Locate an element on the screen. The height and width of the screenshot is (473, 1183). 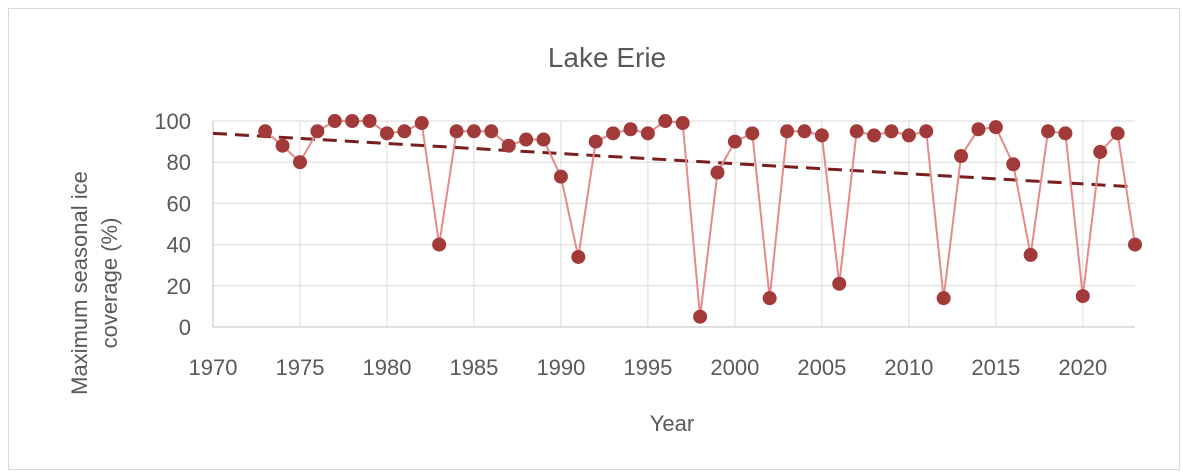
y-tick-label: 40 is located at coordinates (179, 245).